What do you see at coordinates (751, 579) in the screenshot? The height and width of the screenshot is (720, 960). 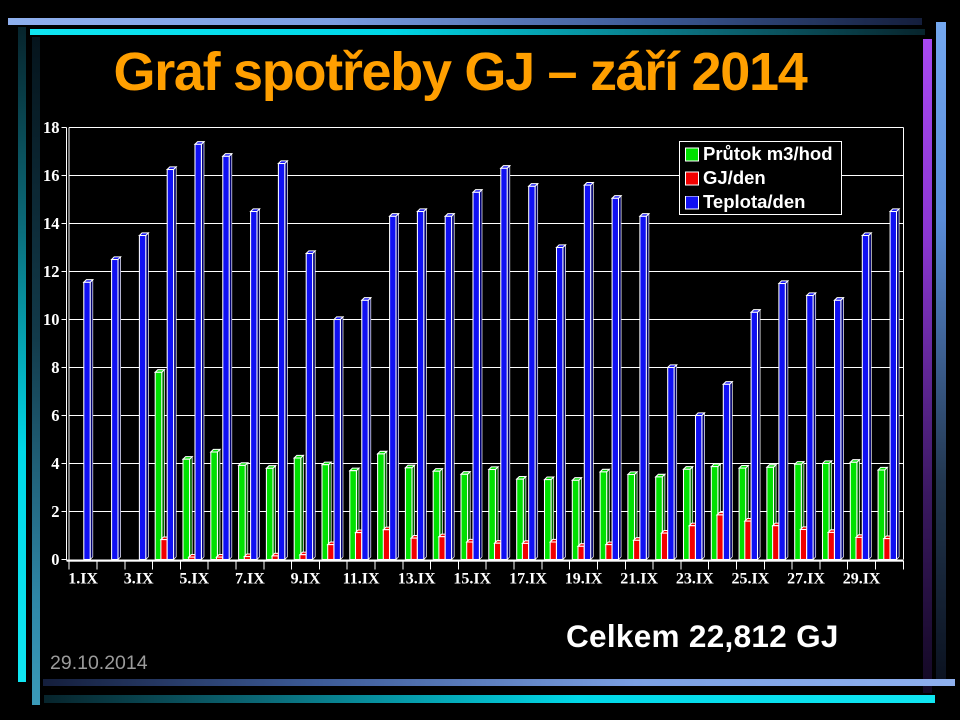 I see `svg-text: 25.IX` at bounding box center [751, 579].